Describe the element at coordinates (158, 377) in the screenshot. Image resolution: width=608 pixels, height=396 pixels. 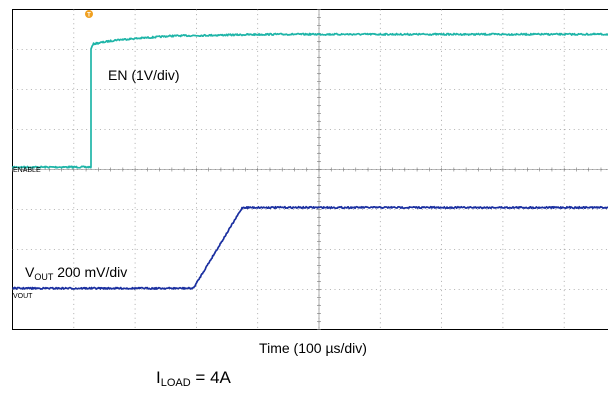
I see `load-label-main: I` at that location.